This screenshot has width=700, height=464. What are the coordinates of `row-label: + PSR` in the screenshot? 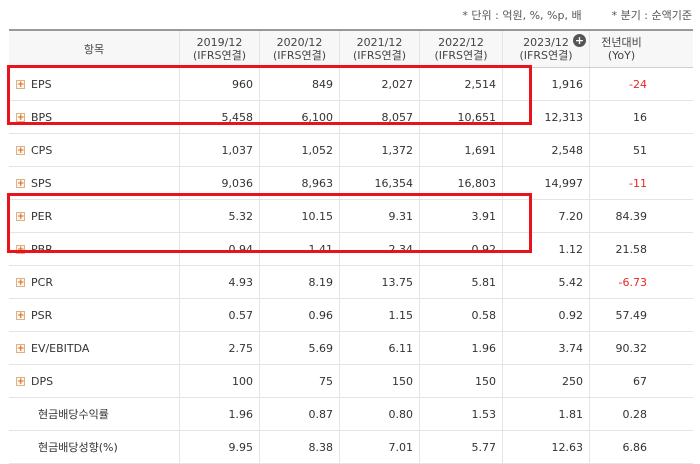 It's located at (94, 315).